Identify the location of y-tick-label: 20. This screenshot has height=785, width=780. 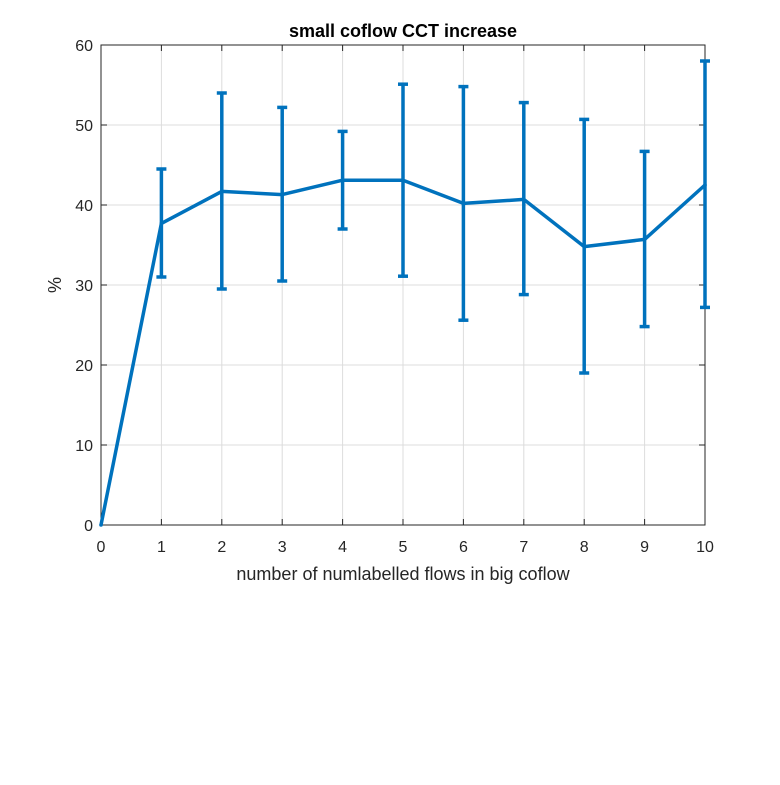
(84, 366).